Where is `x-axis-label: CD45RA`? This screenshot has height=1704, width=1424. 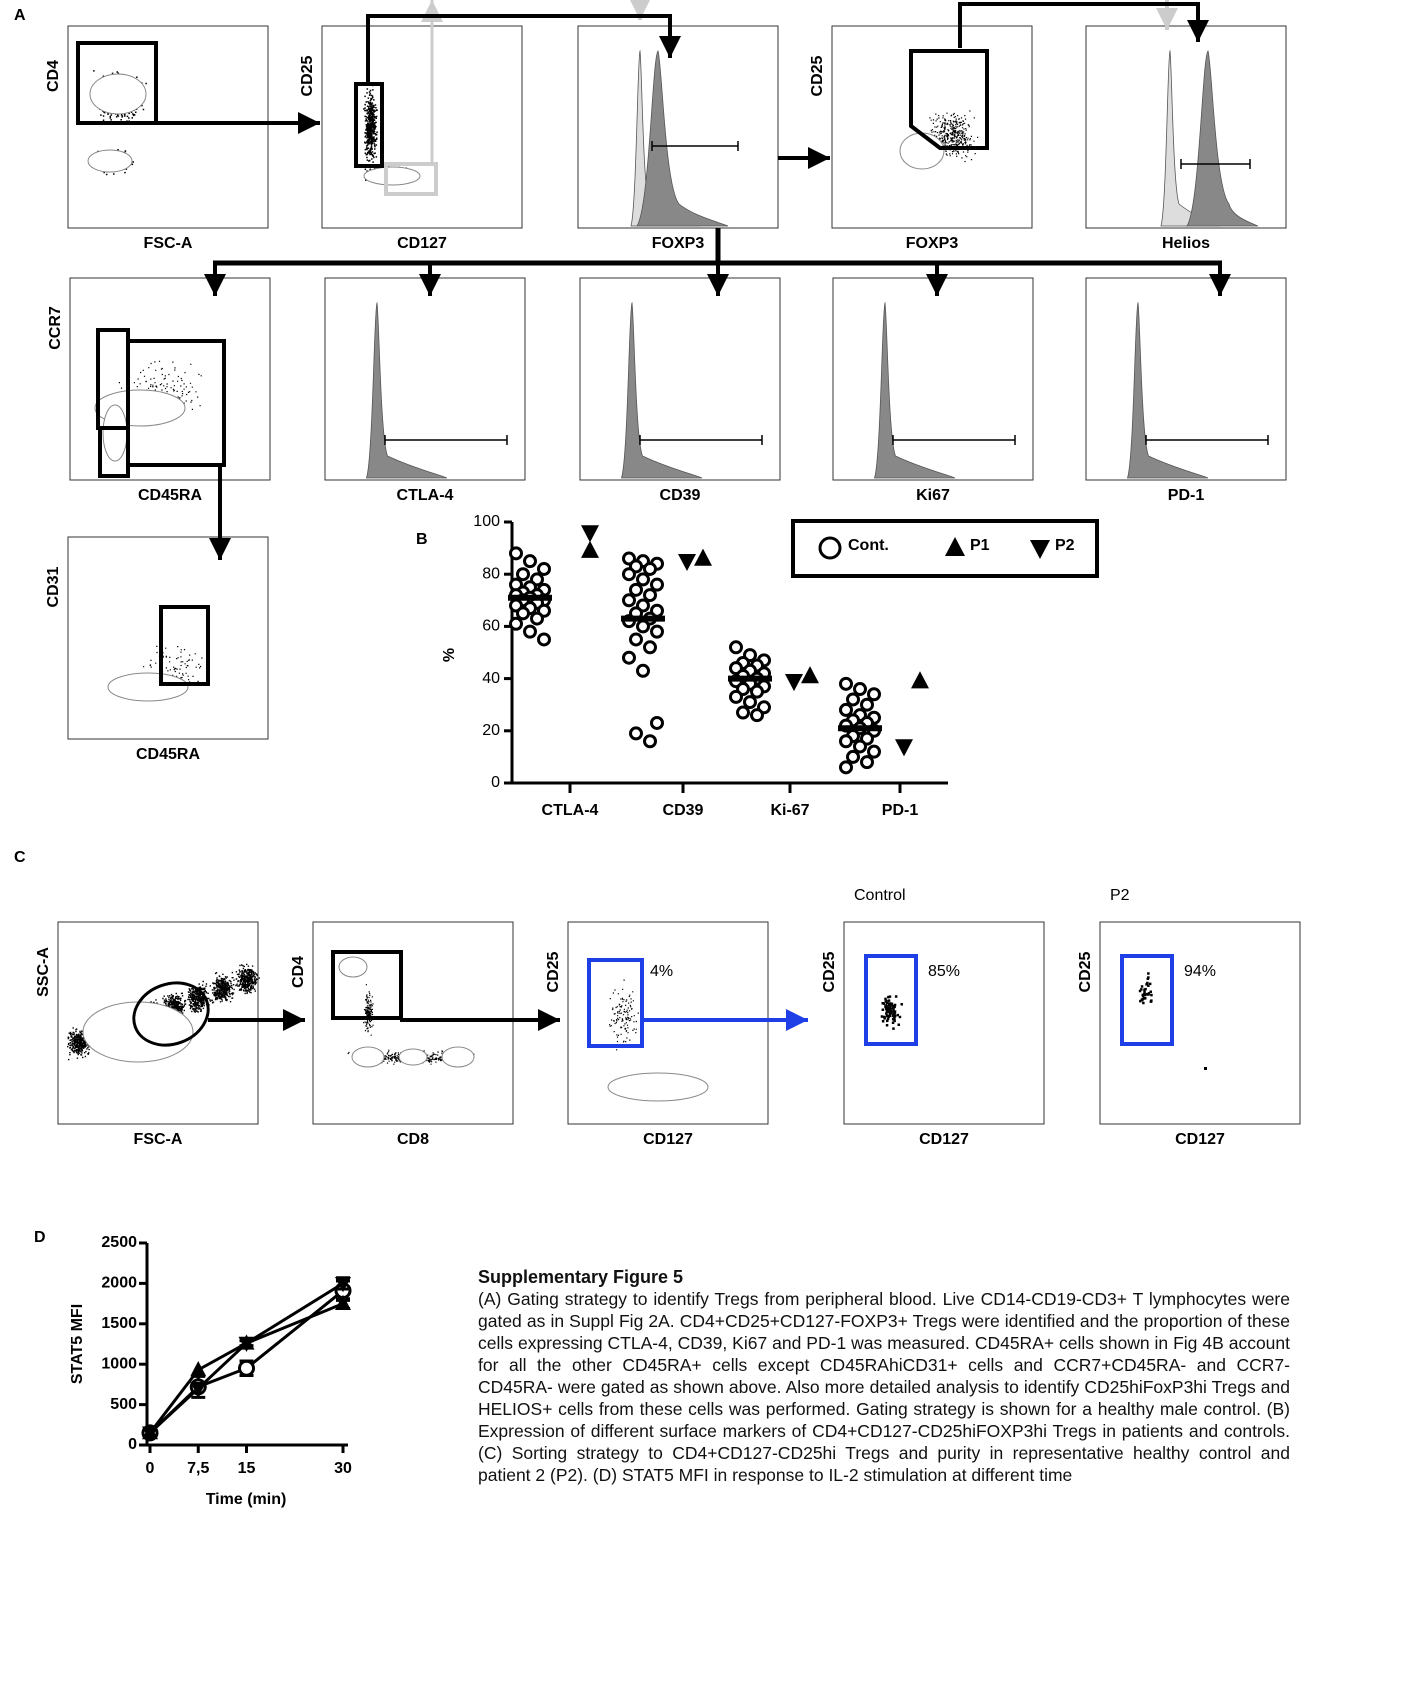
x-axis-label: CD45RA is located at coordinates (170, 495).